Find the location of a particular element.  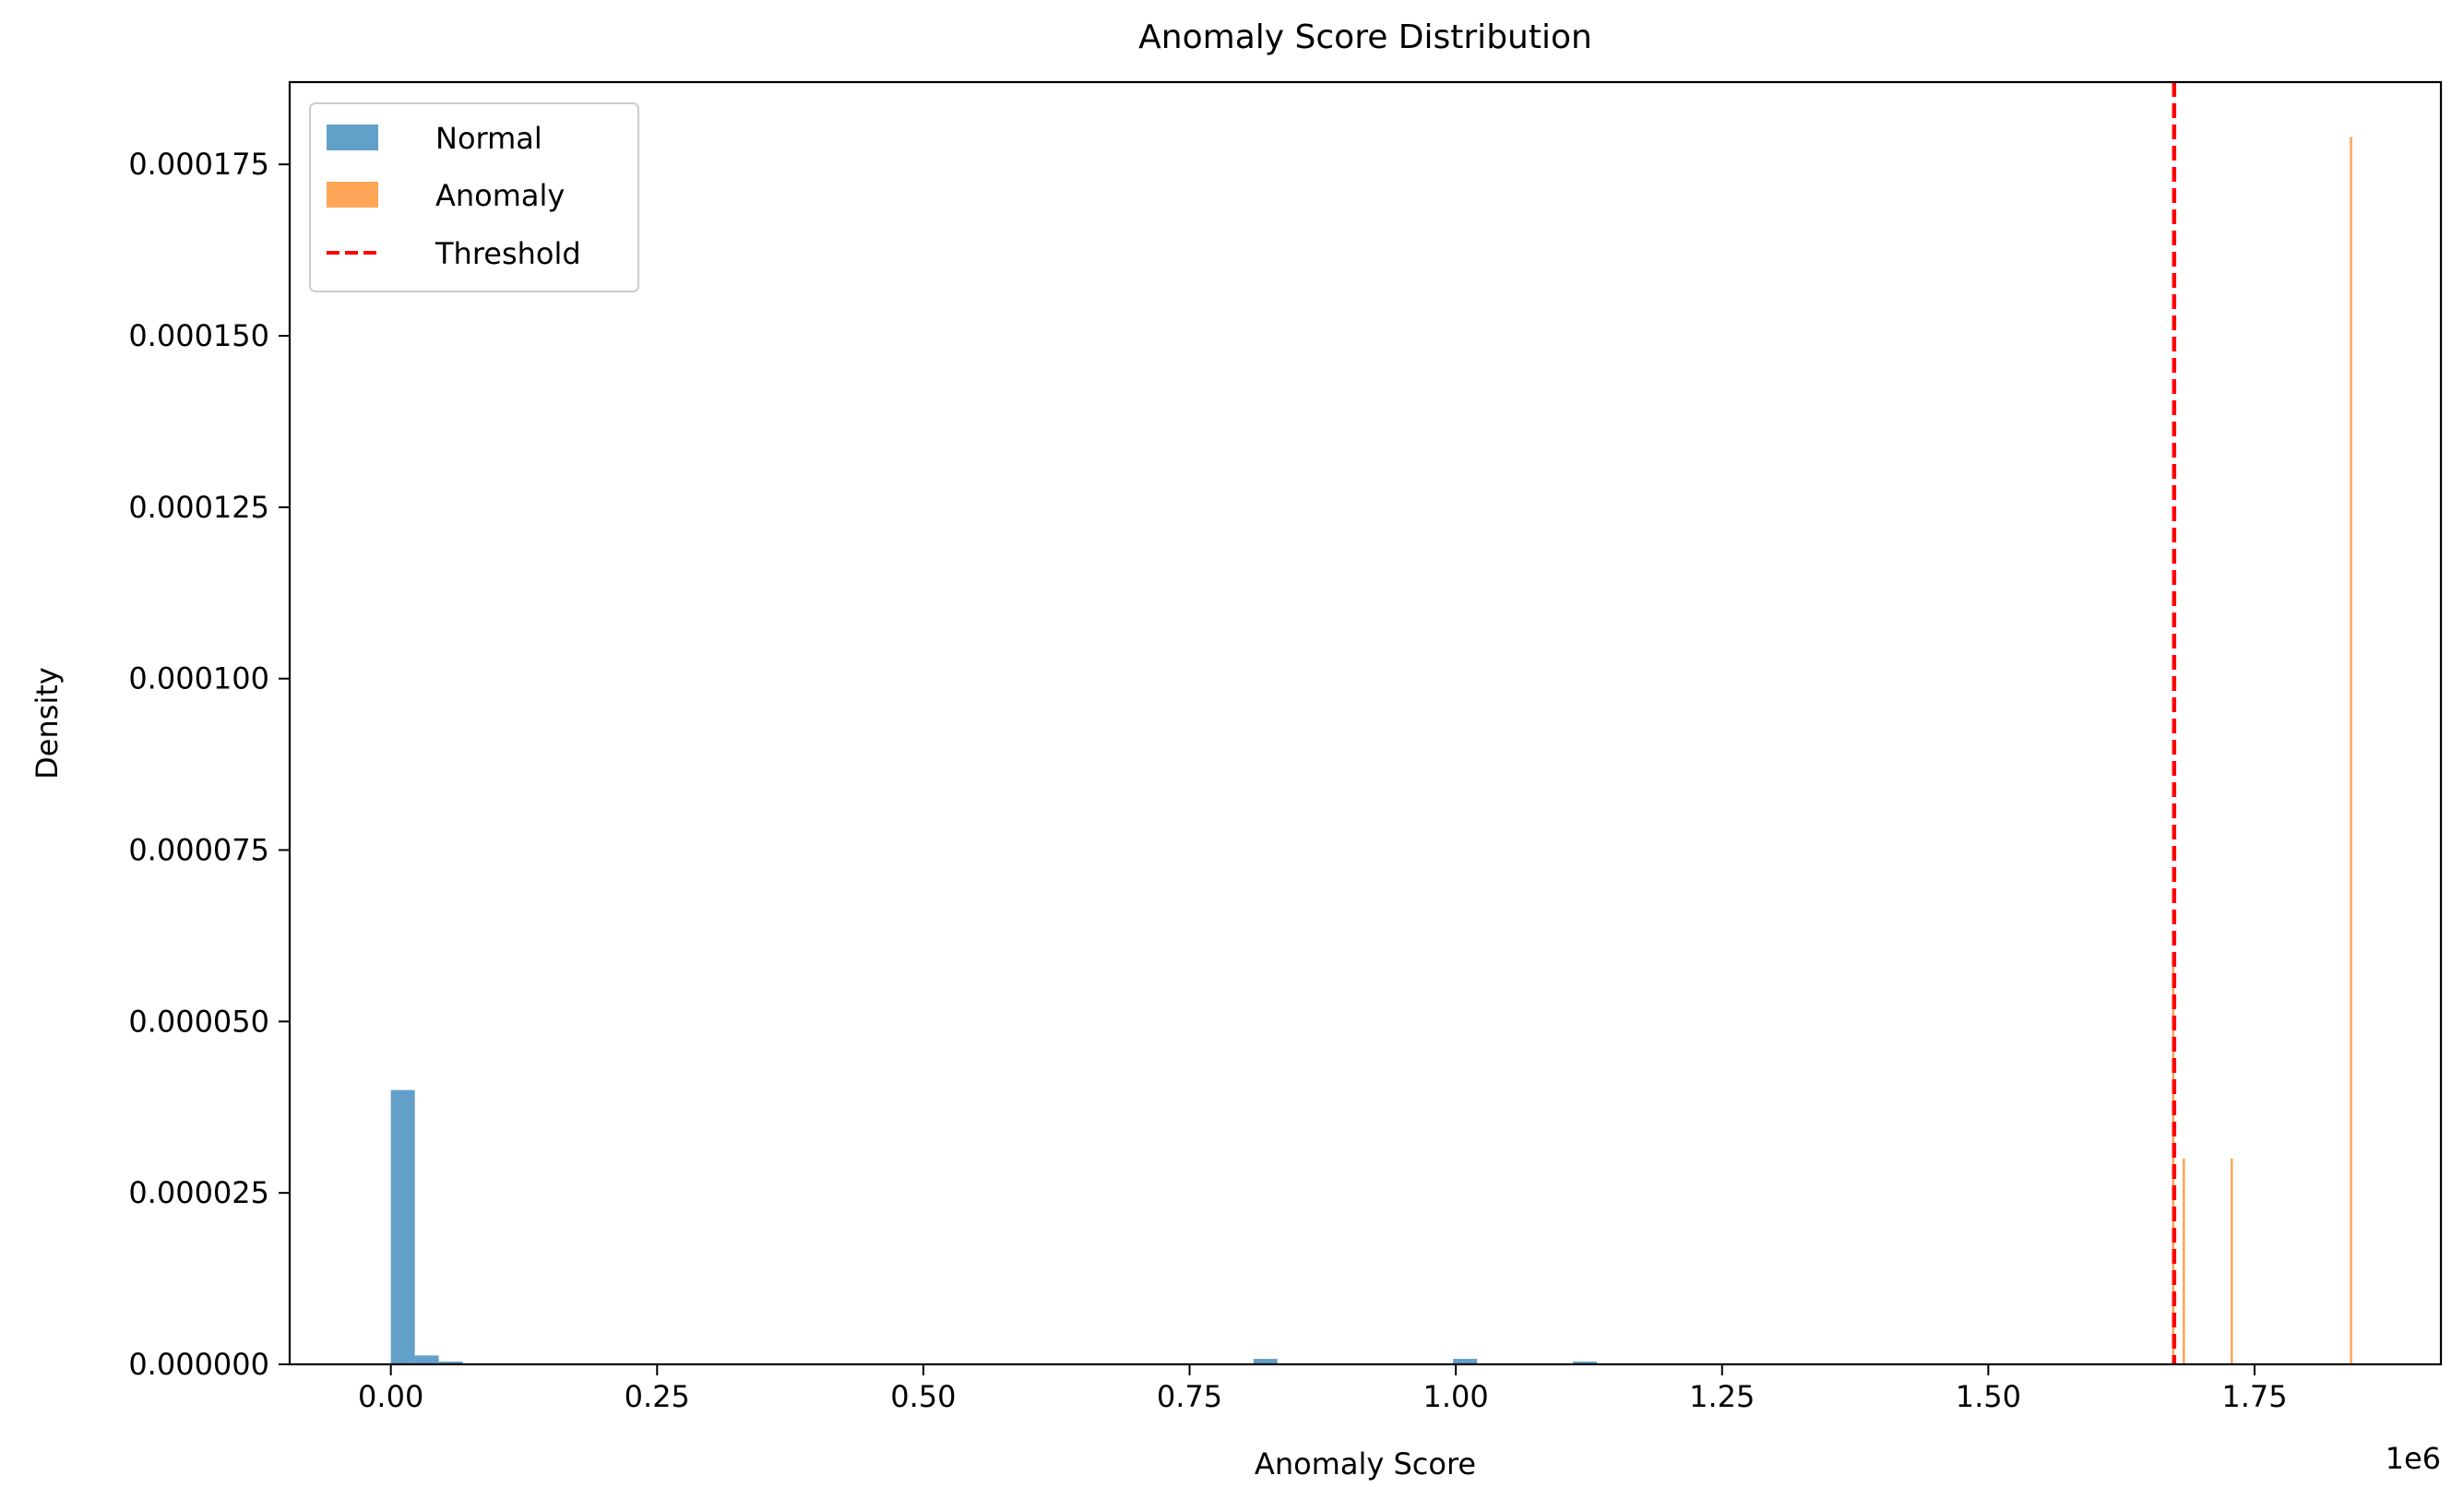

x-tick-label: 1.75 is located at coordinates (2254, 1396).